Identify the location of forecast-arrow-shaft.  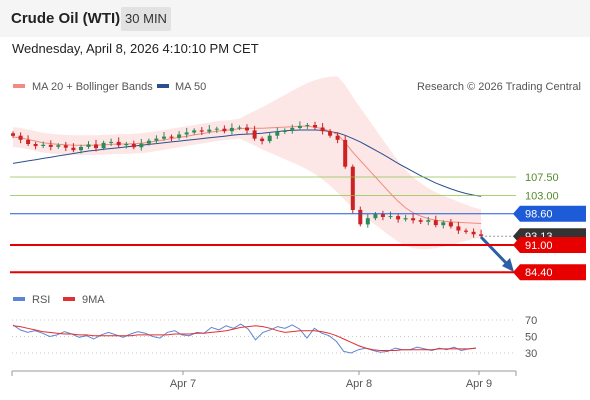
(494, 251).